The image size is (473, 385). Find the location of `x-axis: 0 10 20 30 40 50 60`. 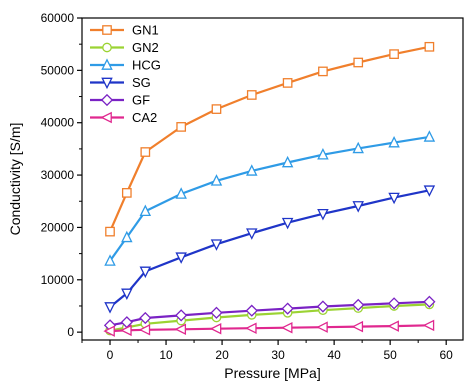

x-axis: 0 10 20 30 40 50 60 is located at coordinates (267, 351).